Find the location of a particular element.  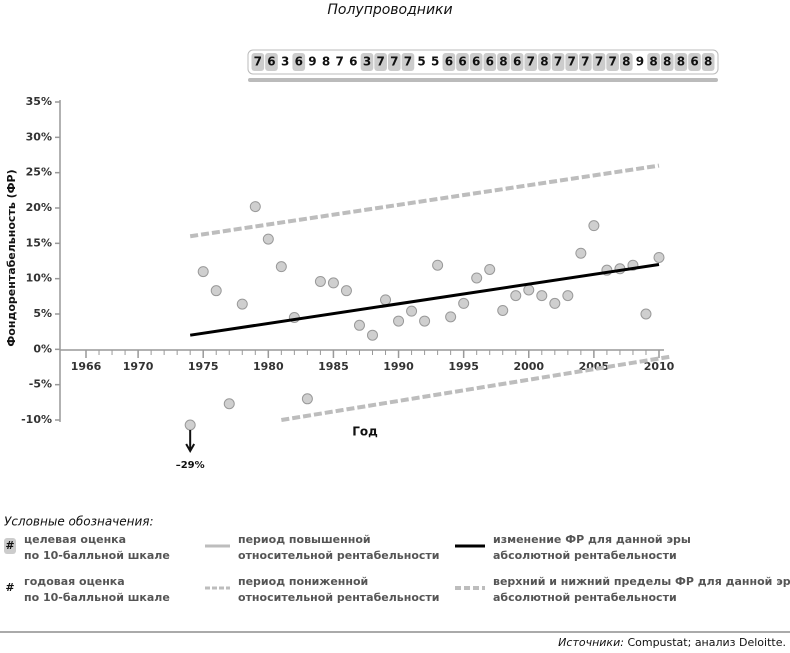

x-tick-label: 1980 is located at coordinates (268, 366).